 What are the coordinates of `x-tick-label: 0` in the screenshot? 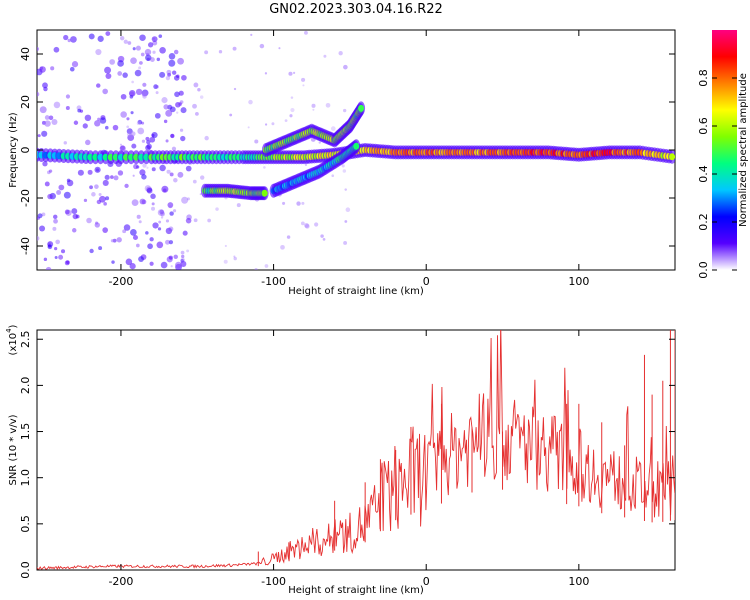 It's located at (426, 581).